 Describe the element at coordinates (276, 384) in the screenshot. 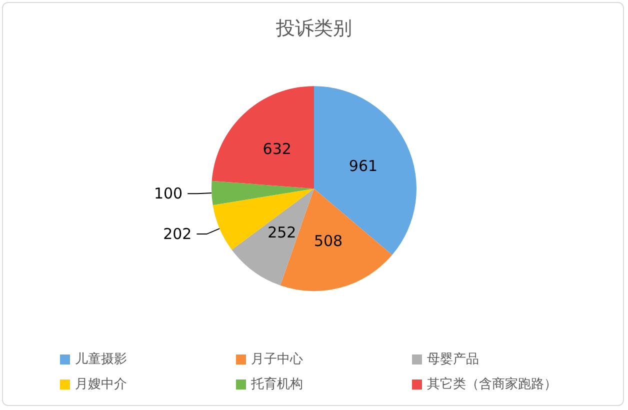

I see `legend-label: 托育机构` at that location.